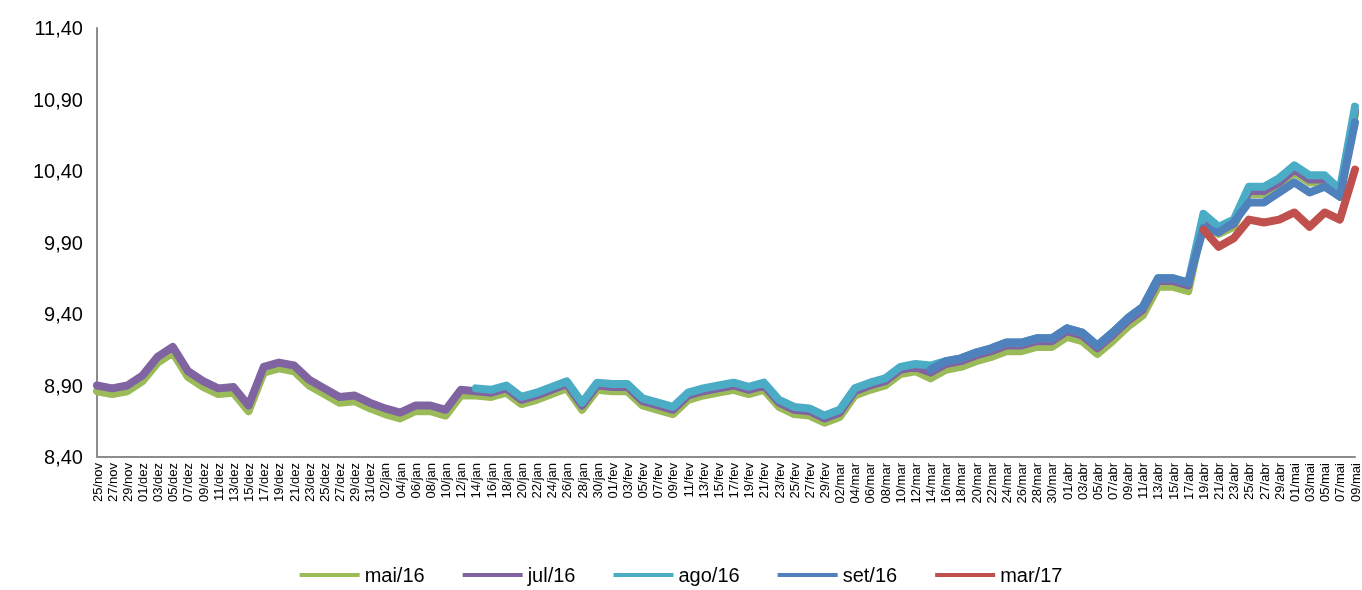 Image resolution: width=1362 pixels, height=590 pixels. Describe the element at coordinates (1249, 481) in the screenshot. I see `x-tick-label: 25/abr` at that location.